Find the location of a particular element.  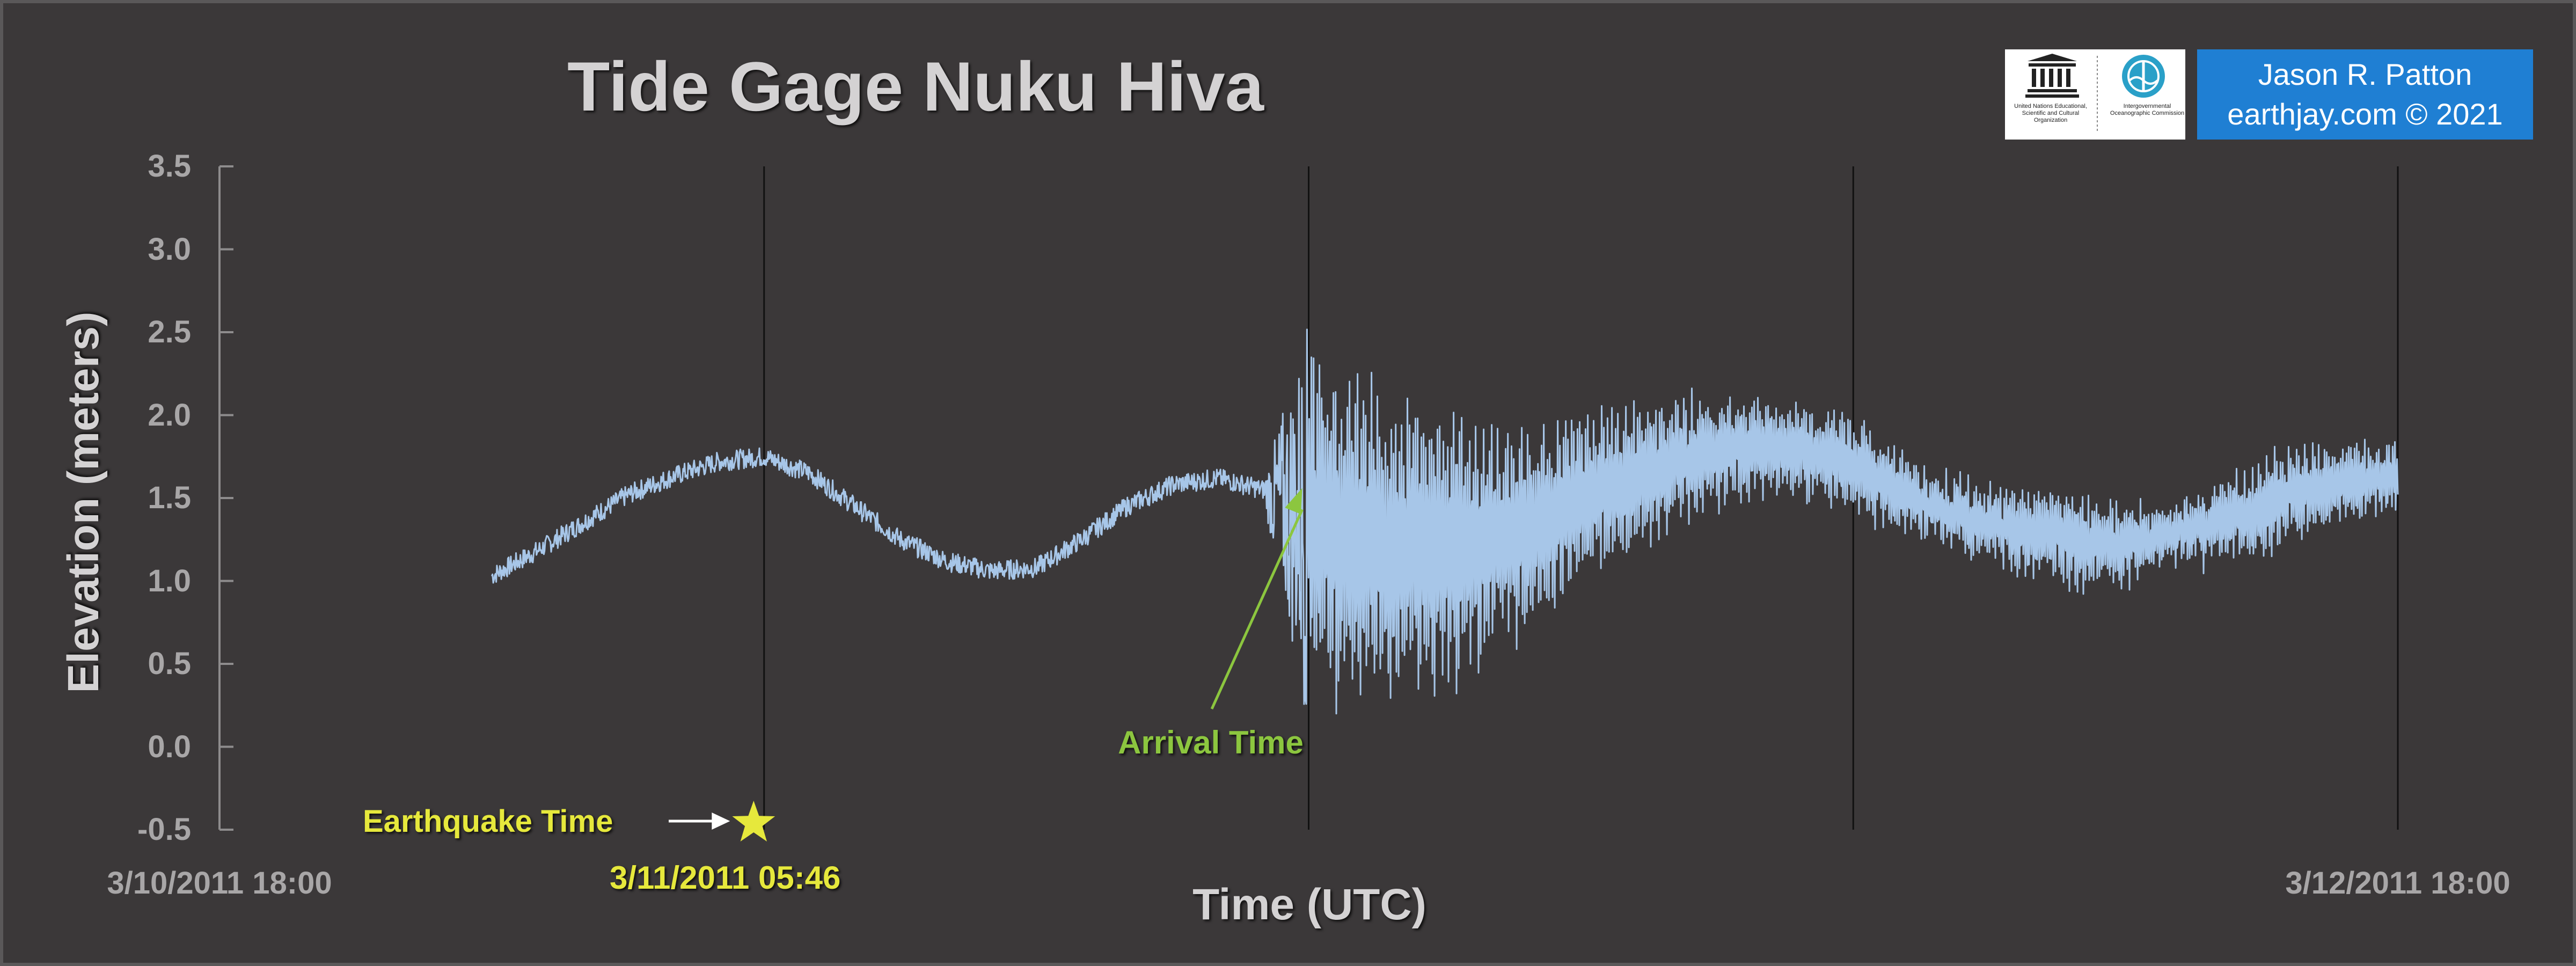

arrival-arrowhead is located at coordinates (1293, 501).